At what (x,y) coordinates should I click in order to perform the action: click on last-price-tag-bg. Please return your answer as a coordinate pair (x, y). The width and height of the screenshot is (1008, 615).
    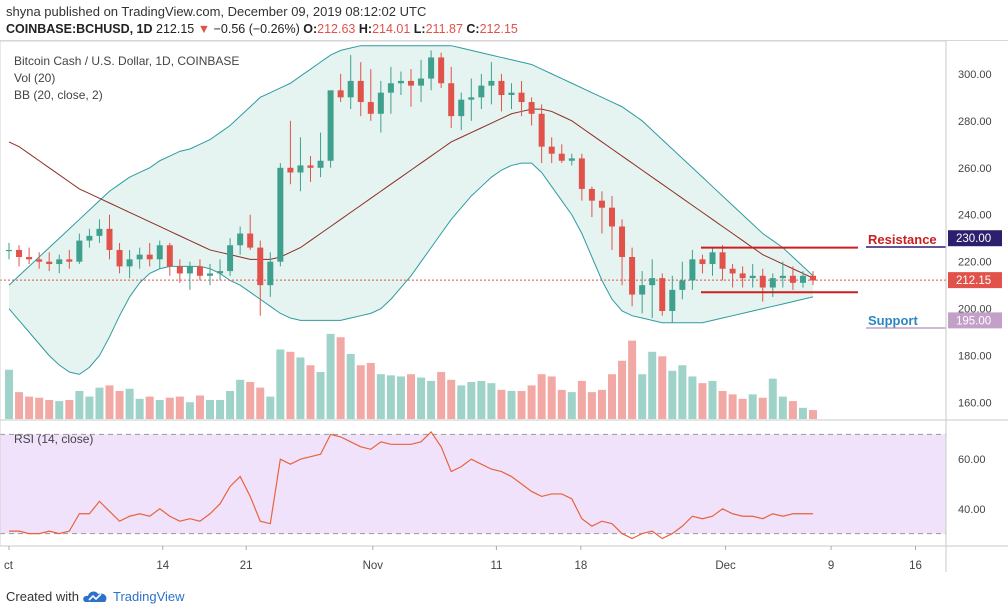
    Looking at the image, I should click on (975, 280).